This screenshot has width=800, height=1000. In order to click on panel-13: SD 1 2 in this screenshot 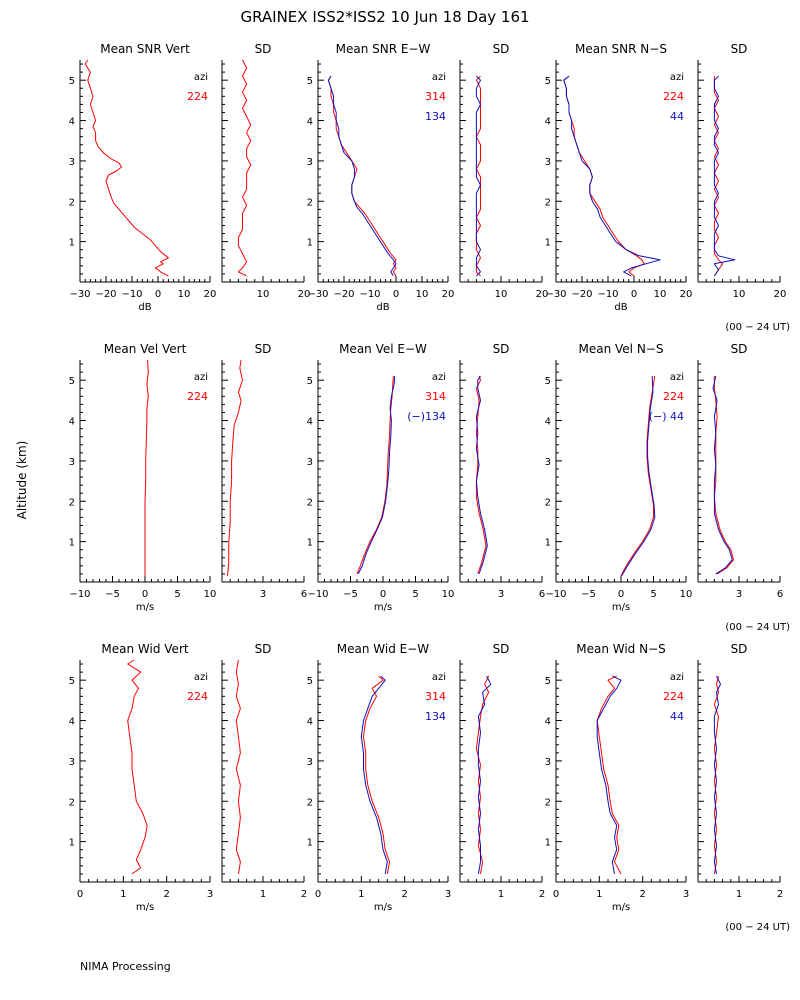, I will do `click(264, 771)`.